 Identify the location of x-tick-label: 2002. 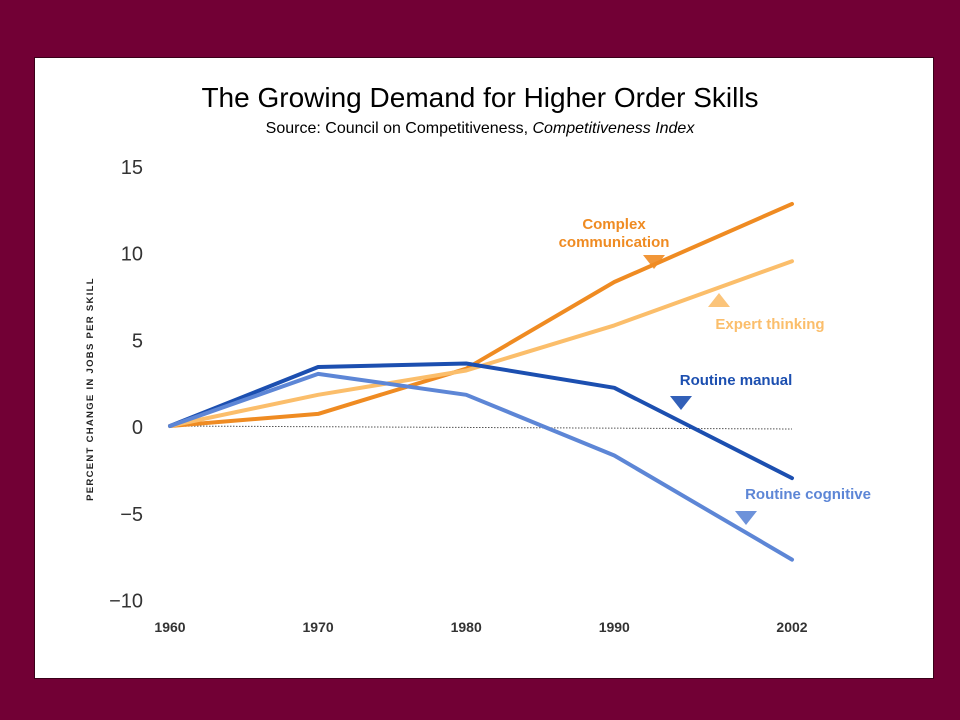
(791, 627).